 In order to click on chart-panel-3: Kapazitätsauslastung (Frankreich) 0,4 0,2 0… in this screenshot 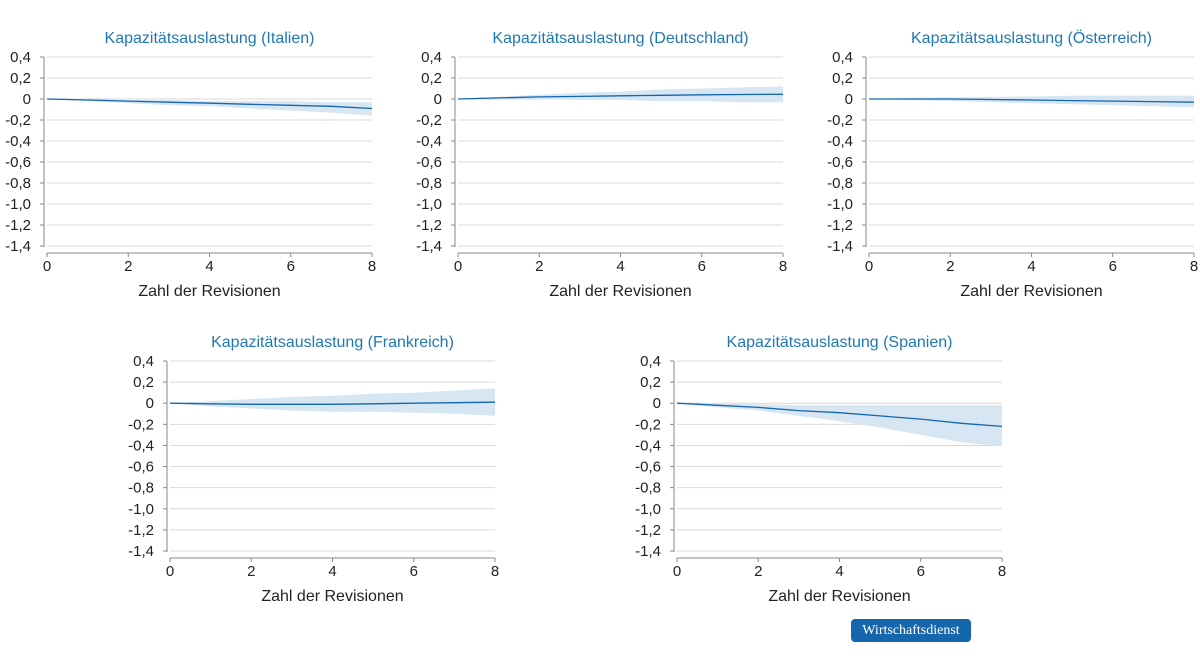, I will do `click(313, 469)`.